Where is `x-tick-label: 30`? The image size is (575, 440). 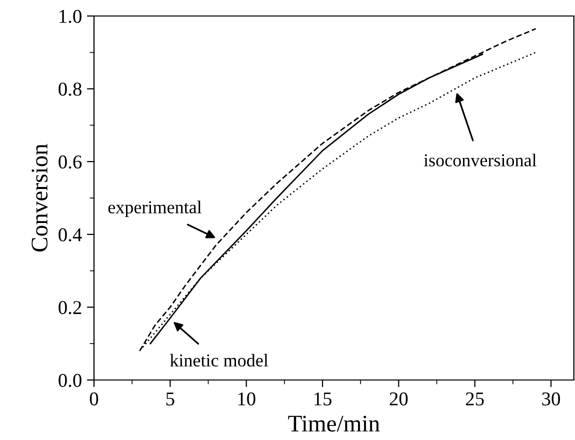 x-tick-label: 30 is located at coordinates (551, 399).